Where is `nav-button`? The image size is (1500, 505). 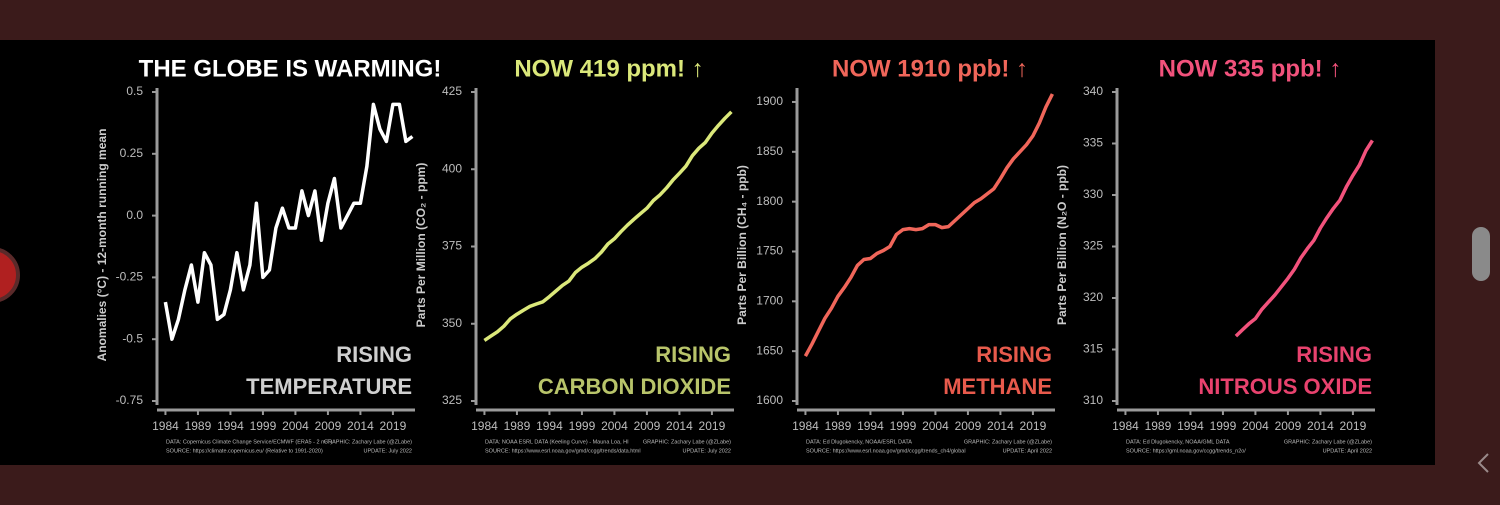
nav-button is located at coordinates (10, 275).